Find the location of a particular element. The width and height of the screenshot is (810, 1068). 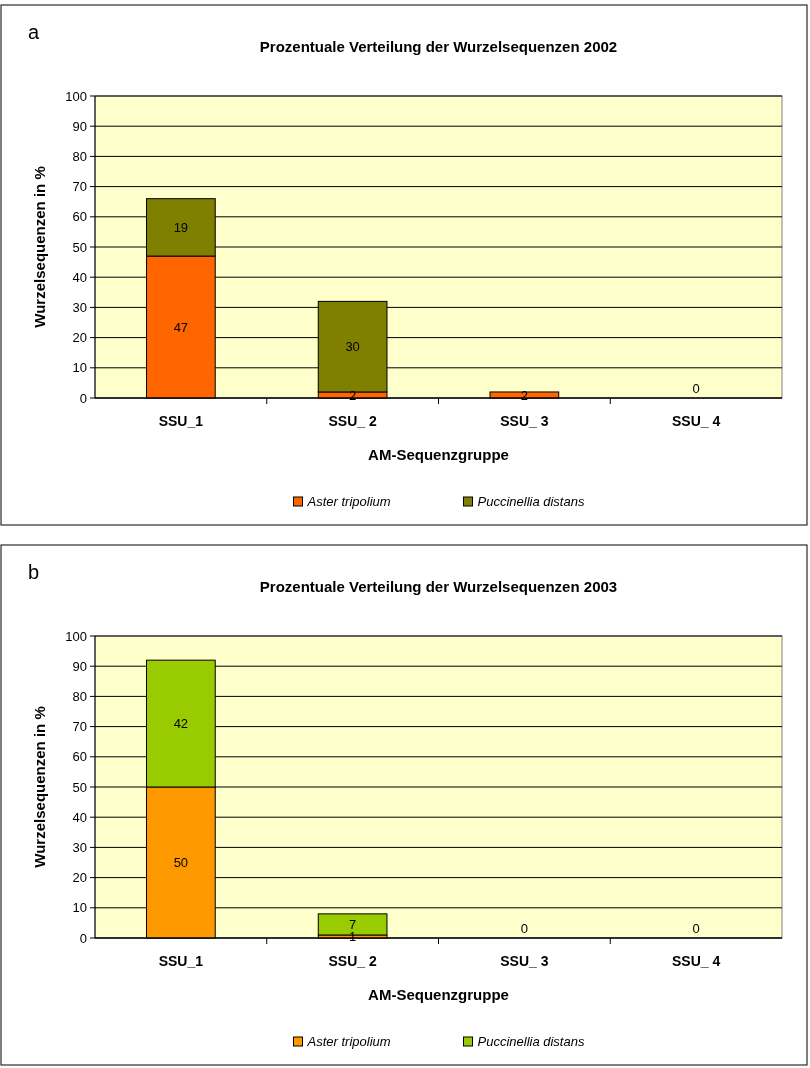

text: b is located at coordinates (34, 572).